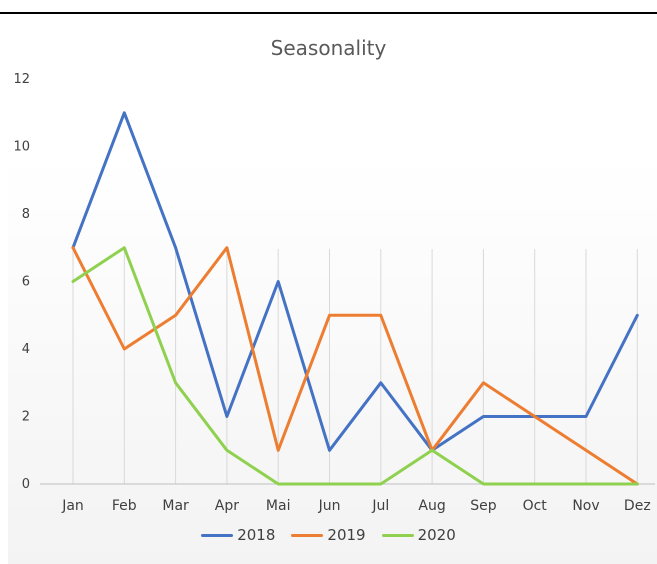  What do you see at coordinates (278, 506) in the screenshot?
I see `x-tick-label: Mai` at bounding box center [278, 506].